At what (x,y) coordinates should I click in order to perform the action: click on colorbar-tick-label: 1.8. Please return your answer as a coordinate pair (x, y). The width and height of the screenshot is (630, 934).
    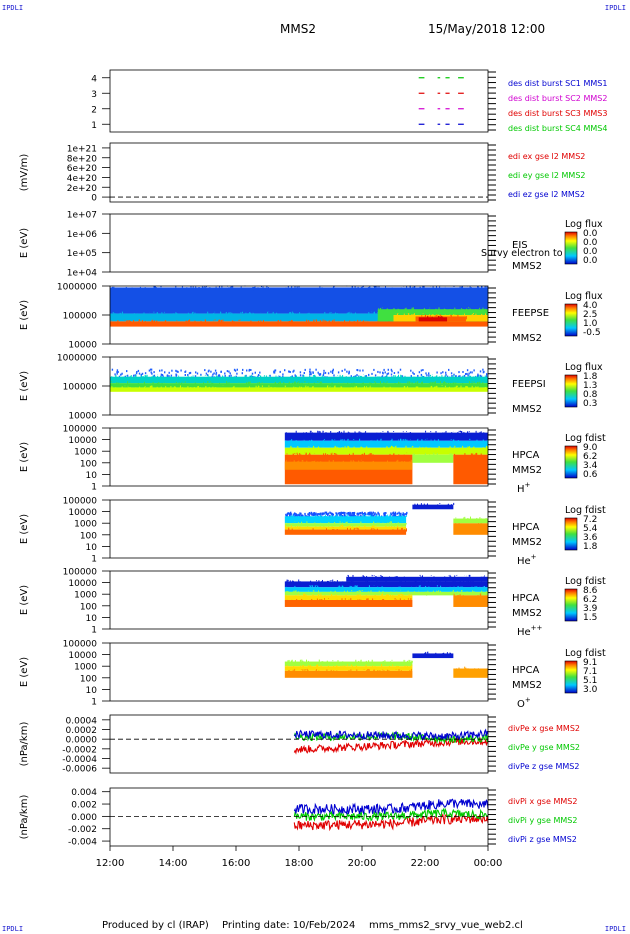
    Looking at the image, I should click on (590, 377).